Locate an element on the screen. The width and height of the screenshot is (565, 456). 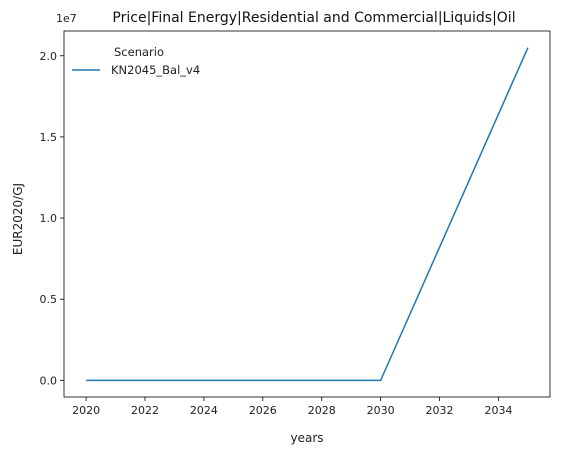
x-tick-label: 2020 is located at coordinates (86, 410).